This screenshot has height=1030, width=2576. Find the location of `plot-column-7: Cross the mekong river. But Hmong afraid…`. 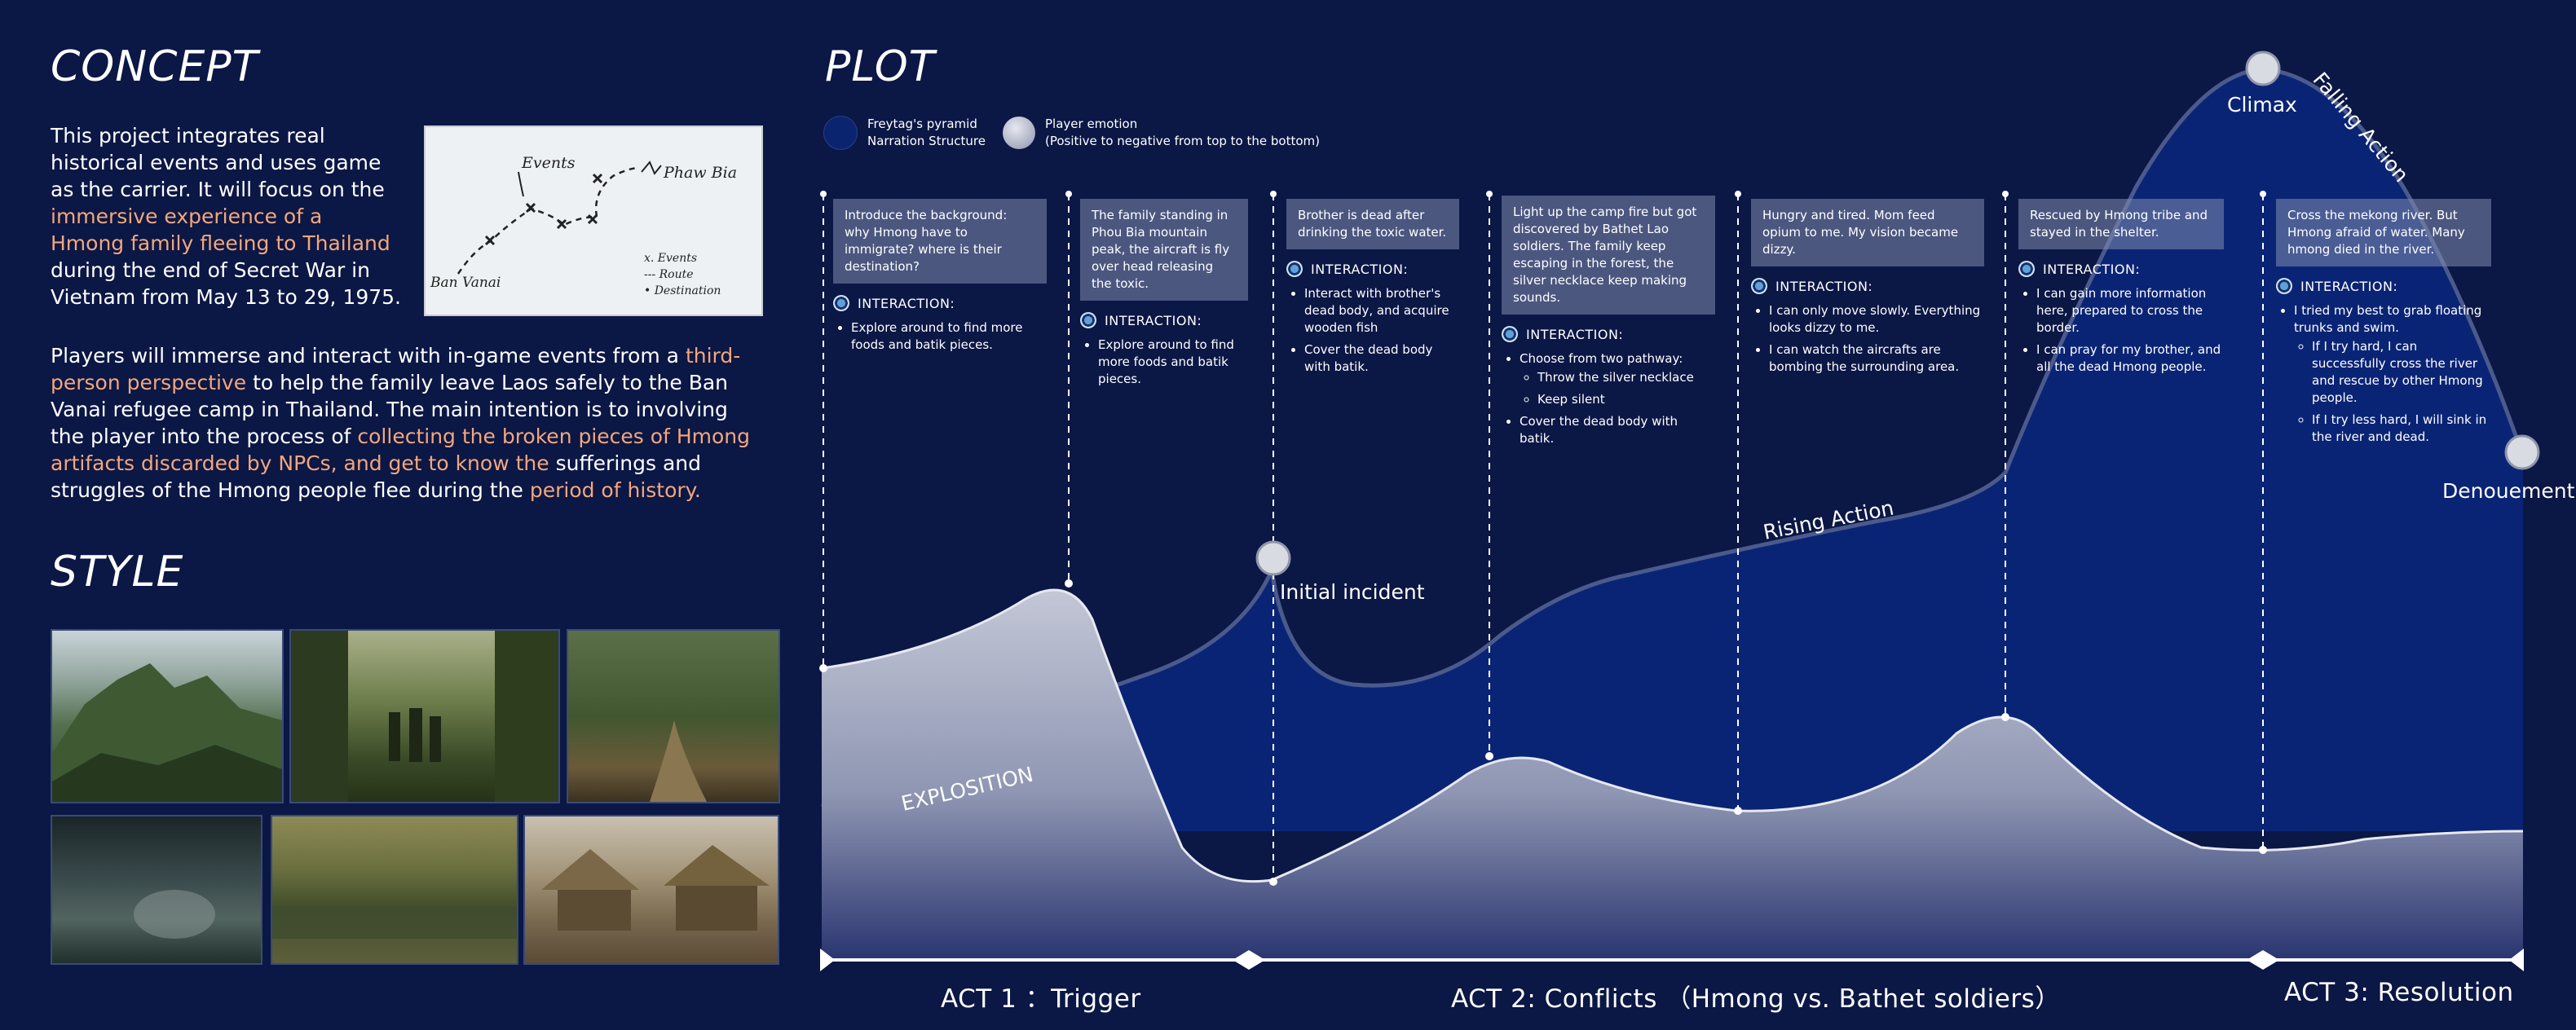

plot-column-7: Cross the mekong river. But Hmong afraid… is located at coordinates (2383, 325).